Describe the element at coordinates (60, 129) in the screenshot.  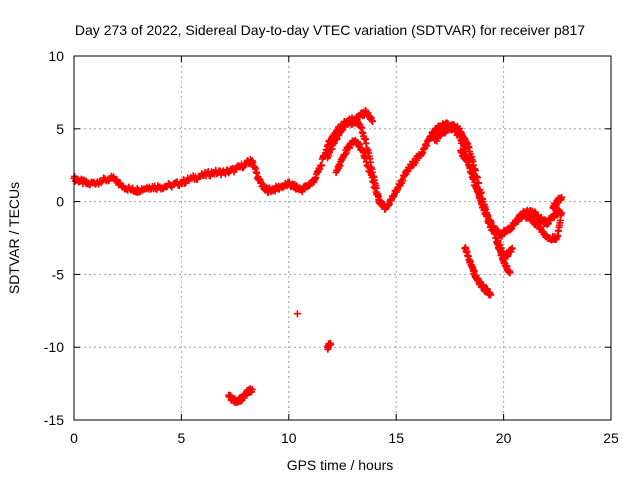
I see `y-tick-label: 5` at that location.